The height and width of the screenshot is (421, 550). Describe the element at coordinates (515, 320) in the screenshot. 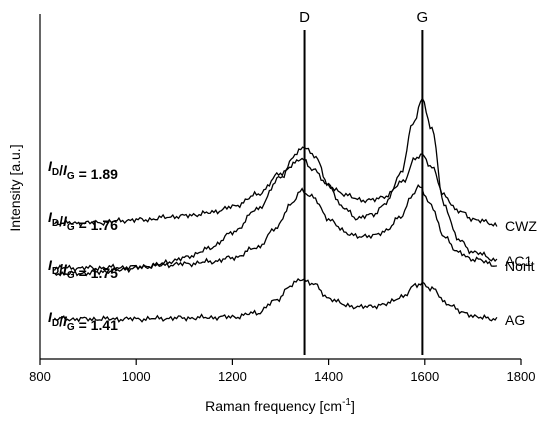

I see `series-label: AG` at that location.